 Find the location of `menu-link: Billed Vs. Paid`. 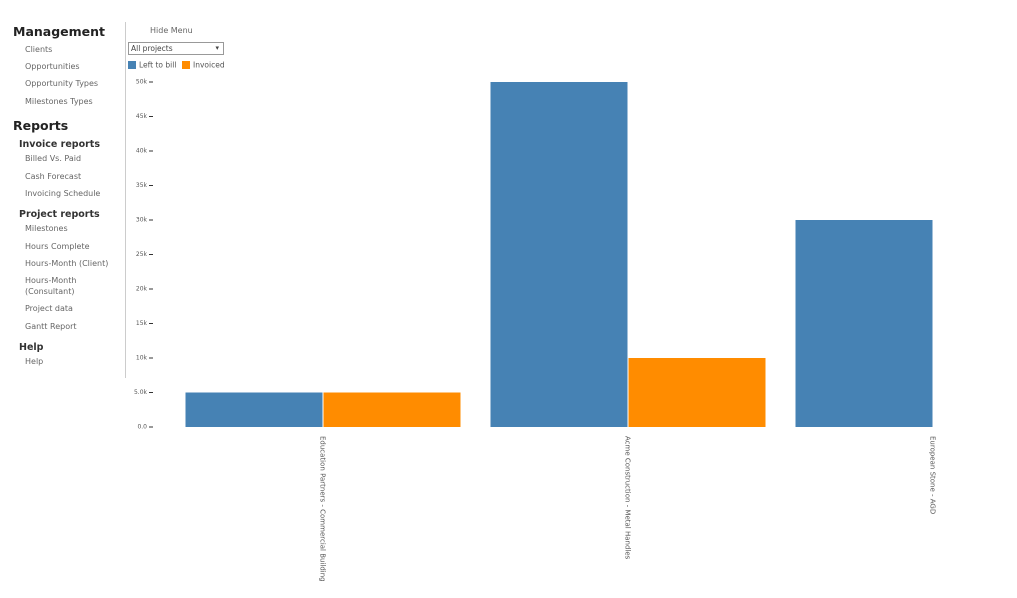

menu-link: Billed Vs. Paid is located at coordinates (53, 158).